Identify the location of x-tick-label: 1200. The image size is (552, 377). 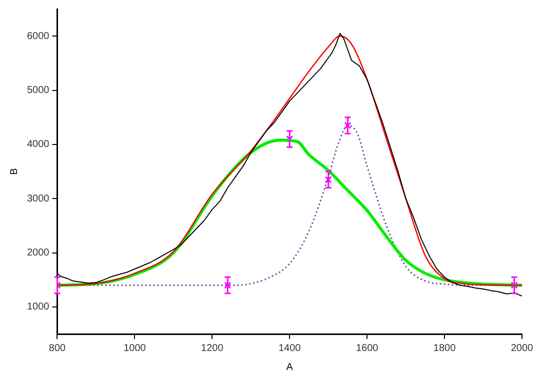
(212, 348).